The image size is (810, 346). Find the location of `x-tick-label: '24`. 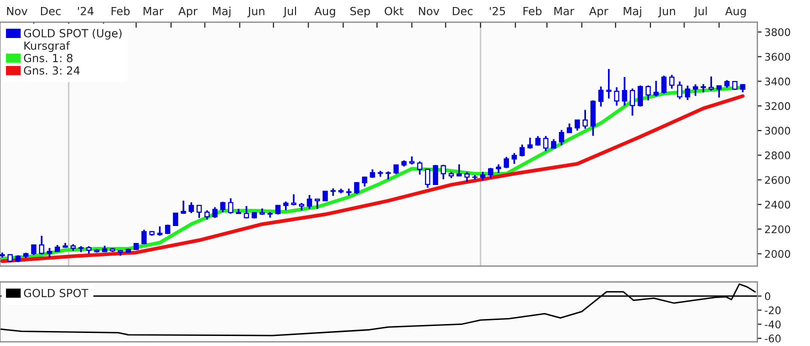

x-tick-label: '24 is located at coordinates (86, 11).